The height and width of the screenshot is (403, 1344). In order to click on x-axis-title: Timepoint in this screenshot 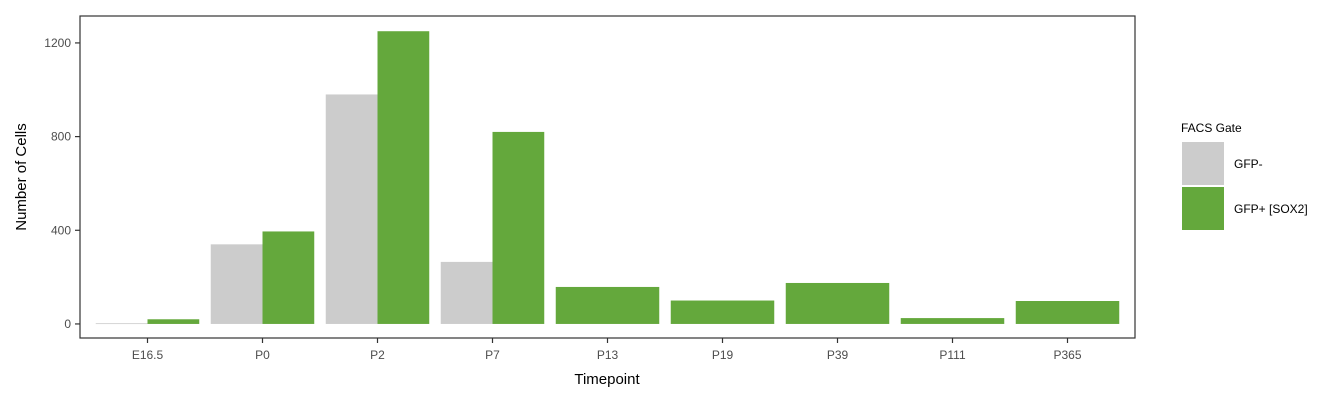, I will do `click(607, 379)`.